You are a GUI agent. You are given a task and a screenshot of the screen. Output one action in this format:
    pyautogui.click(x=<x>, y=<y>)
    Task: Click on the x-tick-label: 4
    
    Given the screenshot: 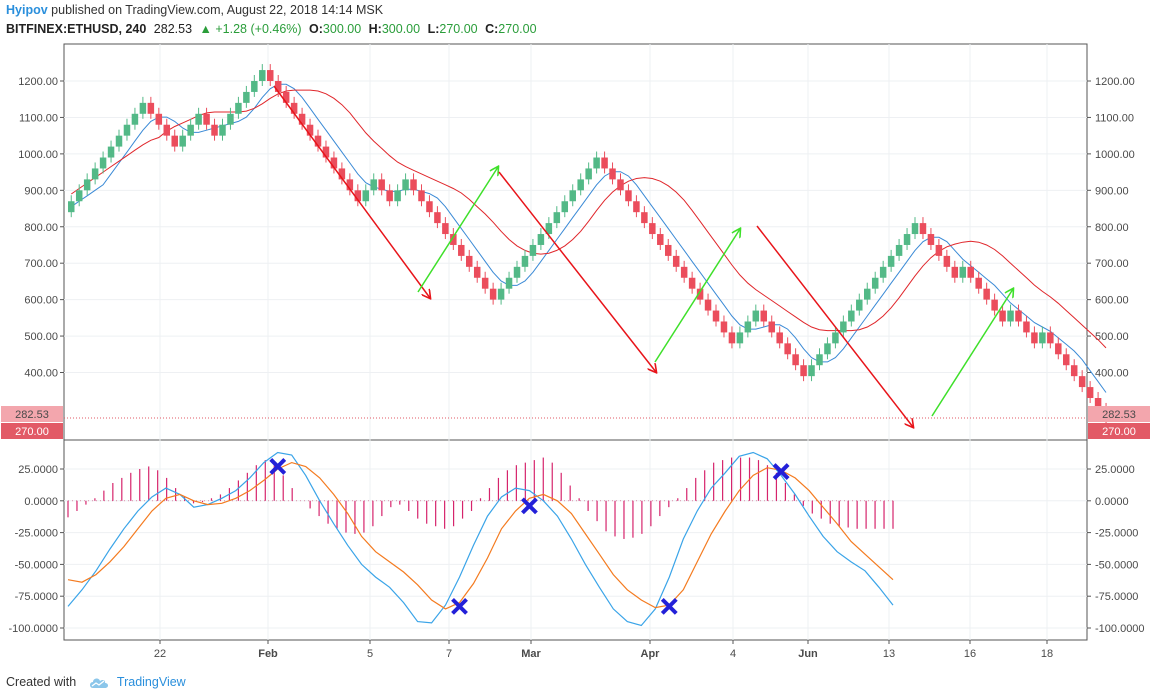 What is the action you would take?
    pyautogui.click(x=733, y=654)
    